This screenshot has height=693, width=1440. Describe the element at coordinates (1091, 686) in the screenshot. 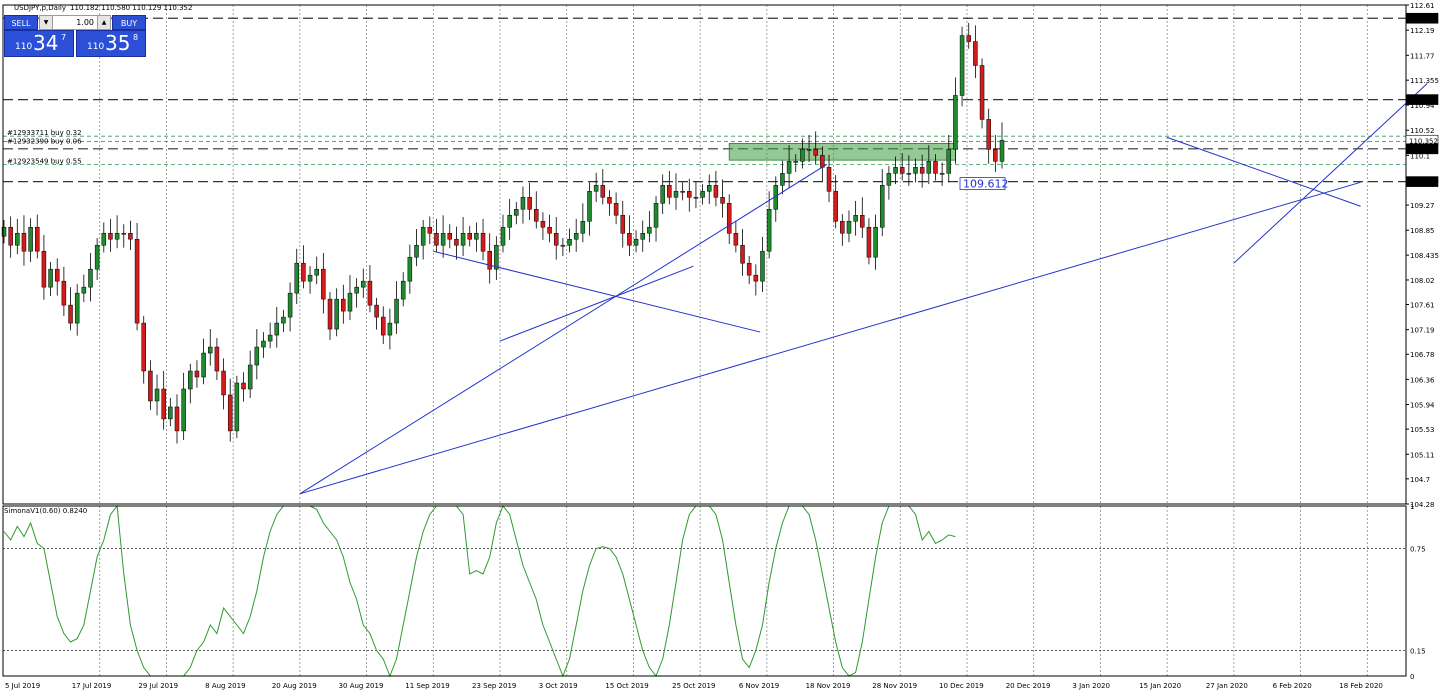

I see `x-tick-label: 3 Jan 2020` at that location.